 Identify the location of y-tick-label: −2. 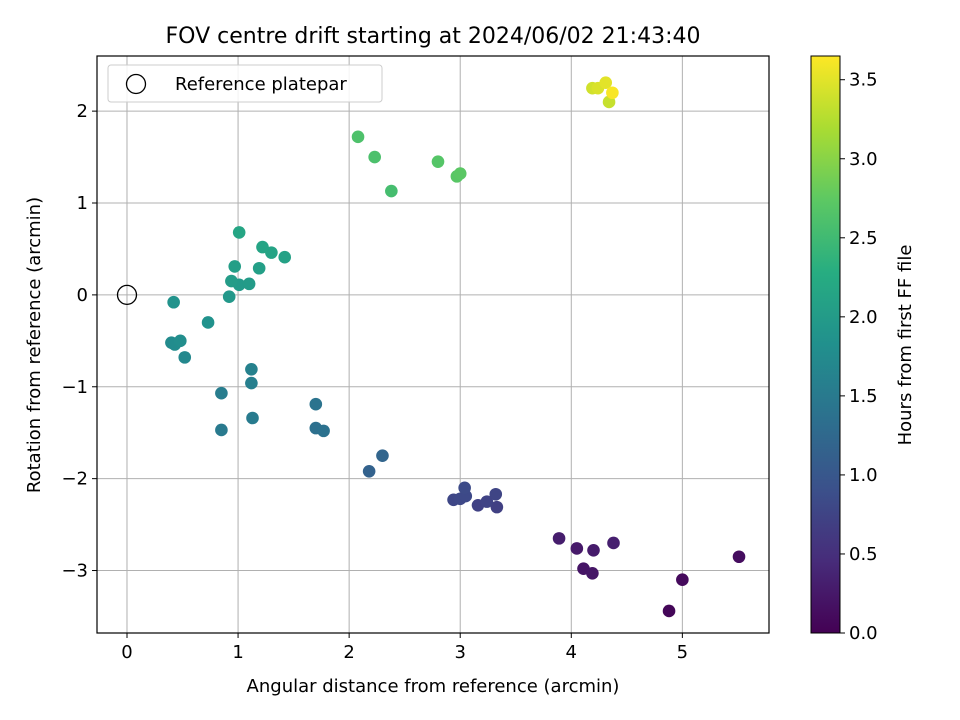
(74, 479).